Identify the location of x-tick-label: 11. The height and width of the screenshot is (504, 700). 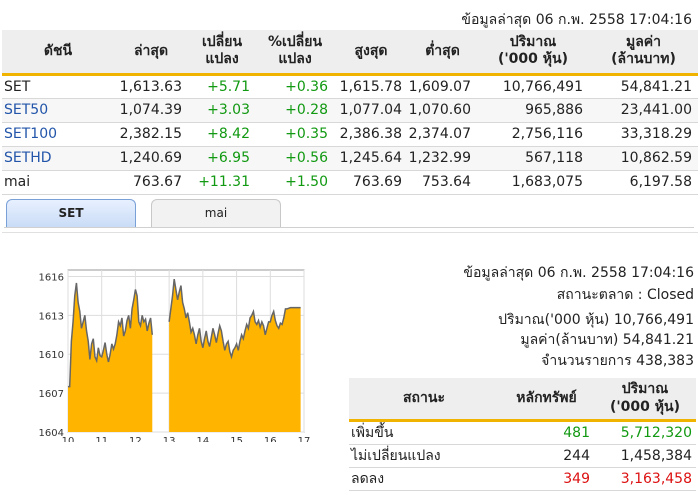
(101, 439).